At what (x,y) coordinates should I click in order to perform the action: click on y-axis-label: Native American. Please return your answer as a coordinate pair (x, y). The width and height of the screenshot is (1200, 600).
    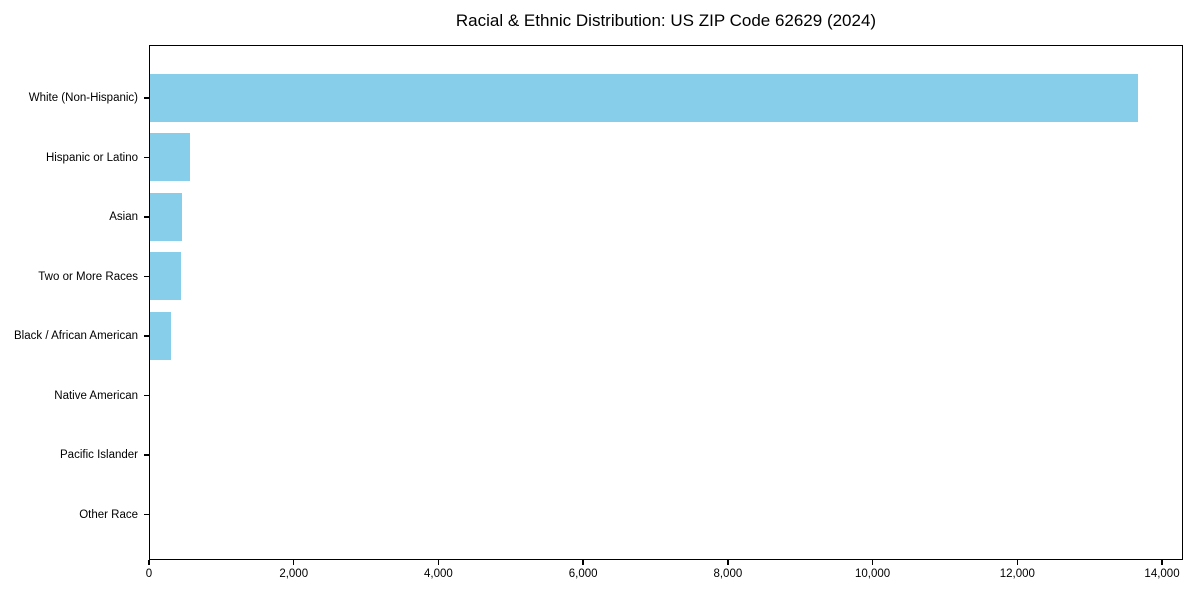
    Looking at the image, I should click on (96, 395).